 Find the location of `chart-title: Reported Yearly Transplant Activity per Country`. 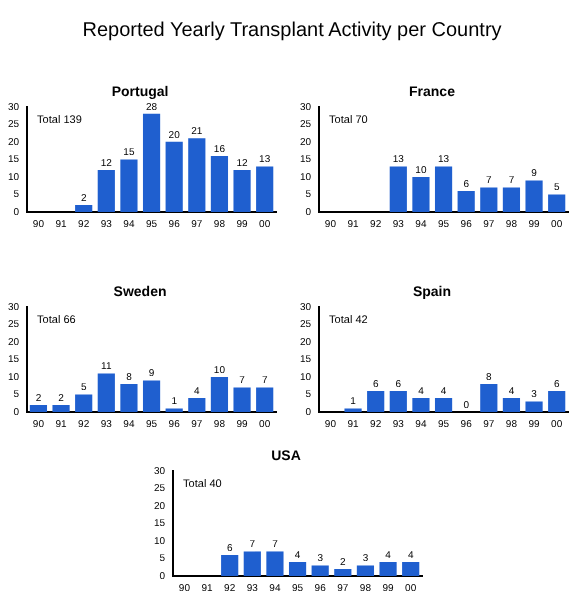

chart-title: Reported Yearly Transplant Activity per Country is located at coordinates (292, 31).